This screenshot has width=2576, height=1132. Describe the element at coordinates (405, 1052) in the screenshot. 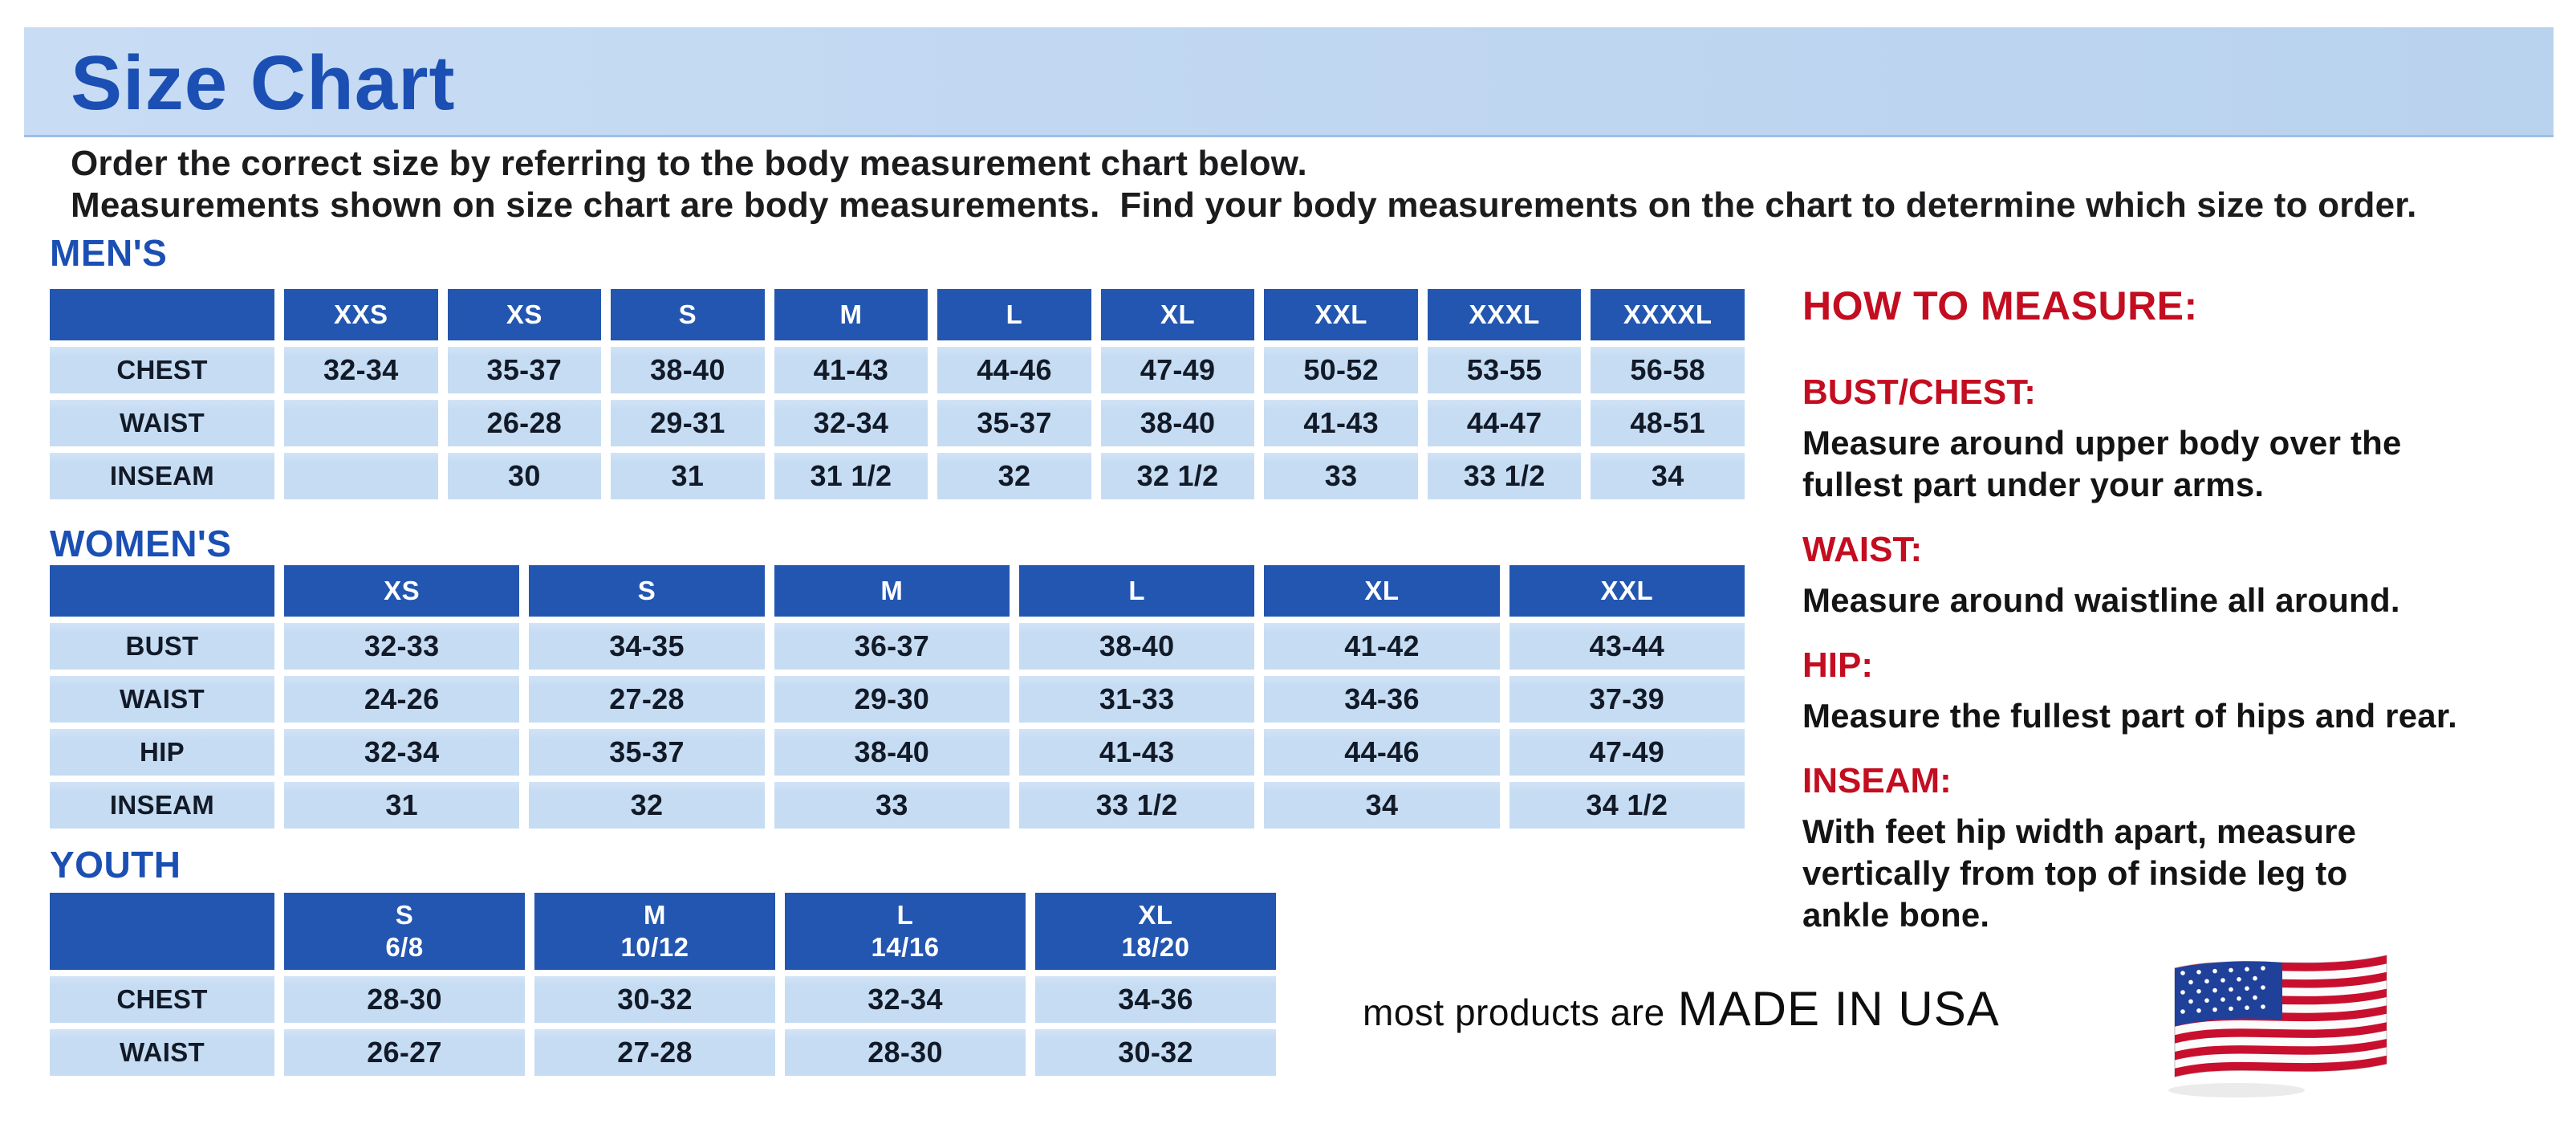

I see `size-cell: 26-27` at that location.